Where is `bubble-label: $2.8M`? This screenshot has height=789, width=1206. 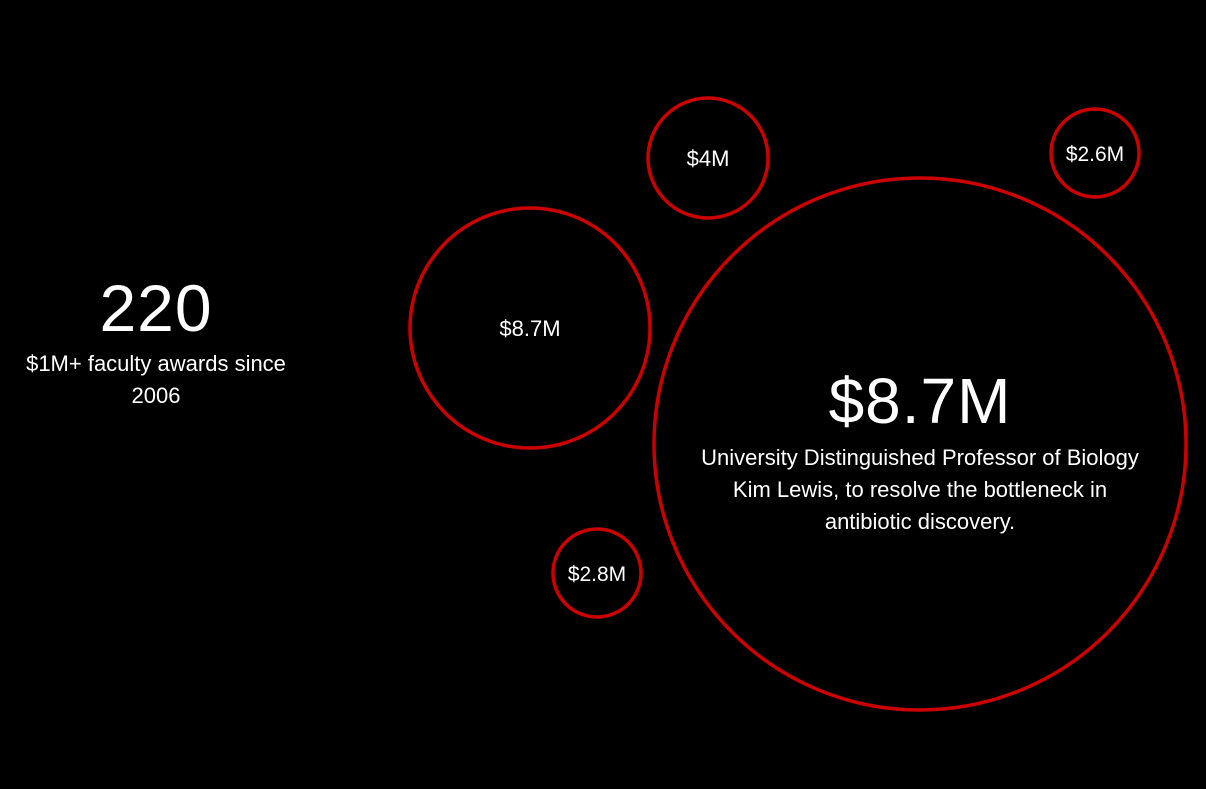 bubble-label: $2.8M is located at coordinates (597, 574).